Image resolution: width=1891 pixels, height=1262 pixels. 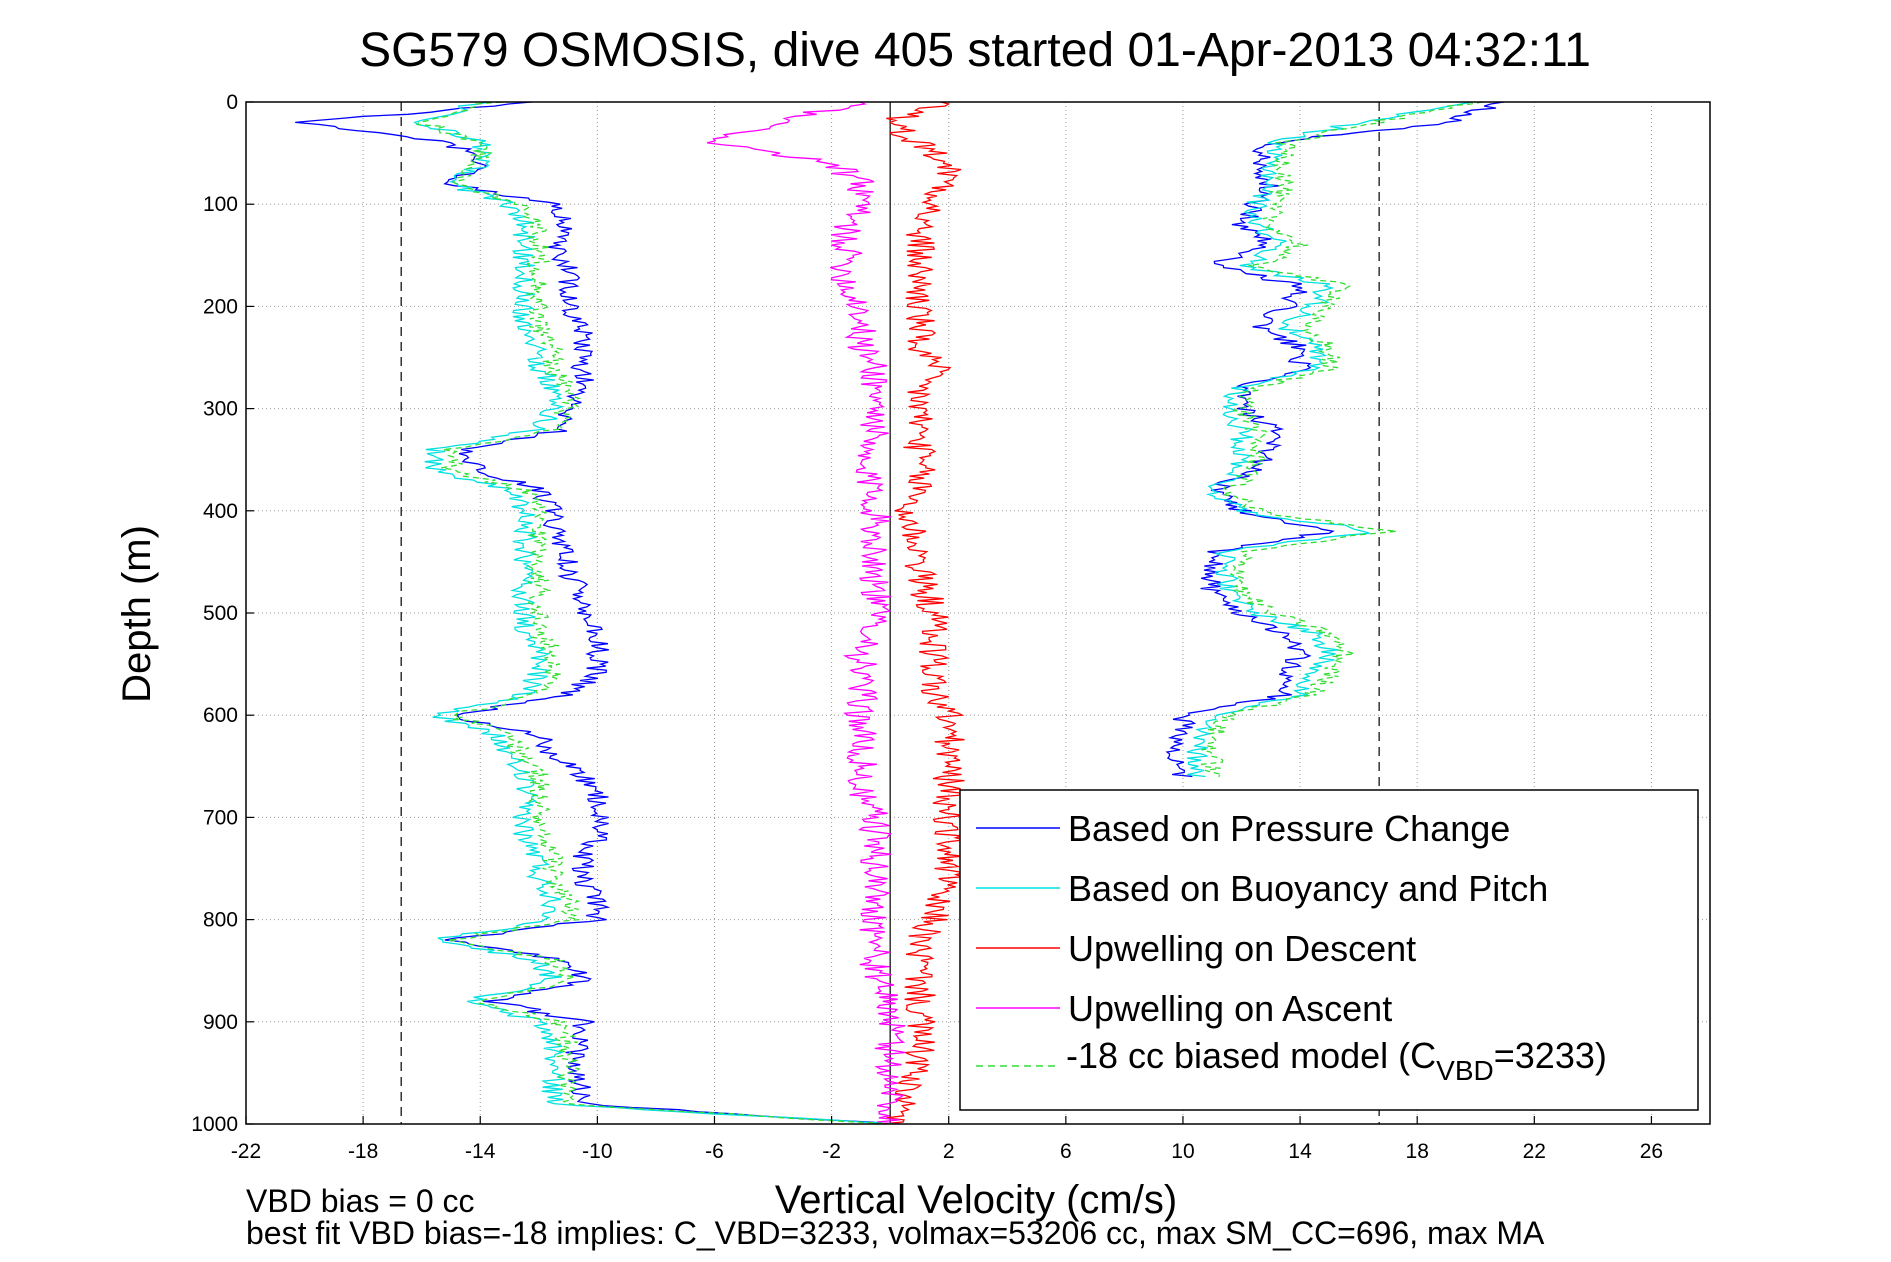 I want to click on x-tick-label-10: 18, so click(x=1417, y=1151).